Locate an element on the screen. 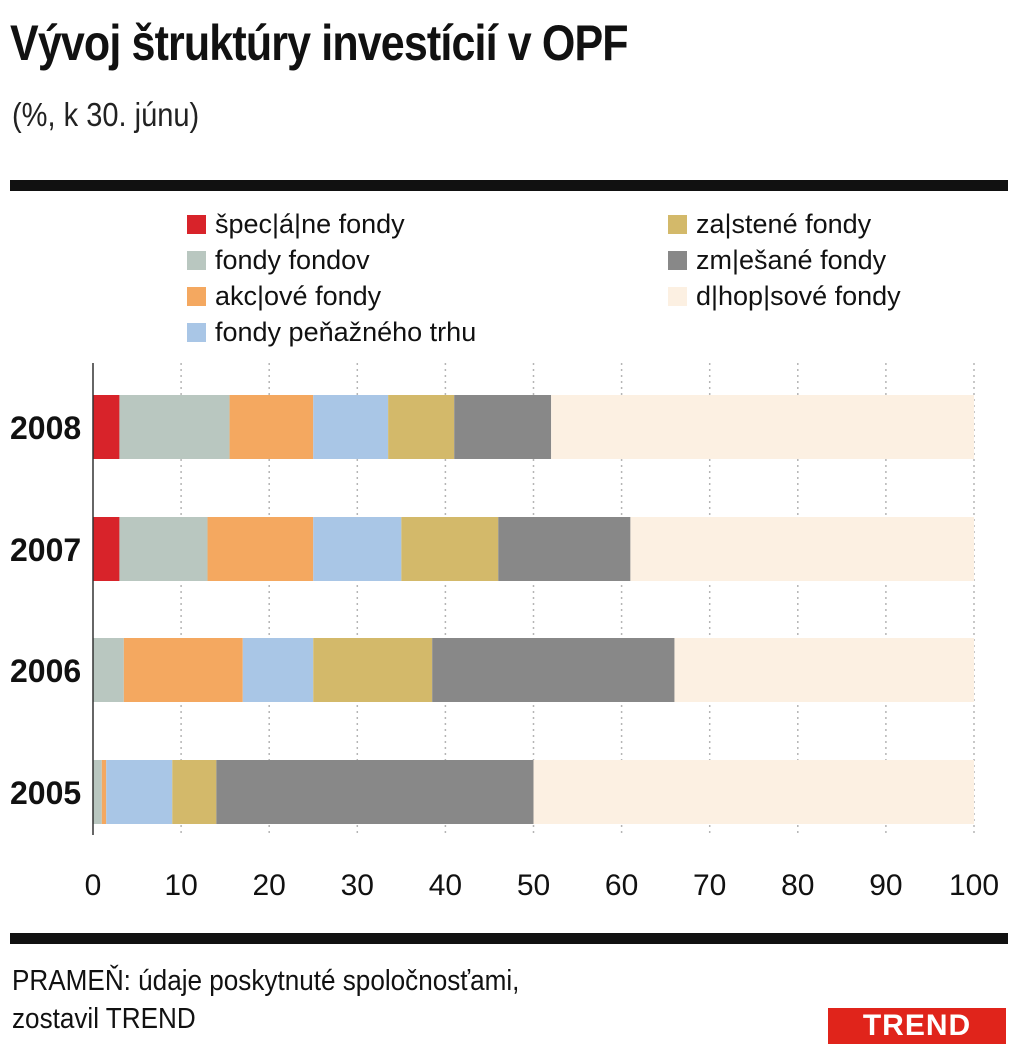 The width and height of the screenshot is (1024, 1055). x-tick-label: 40 is located at coordinates (445, 885).